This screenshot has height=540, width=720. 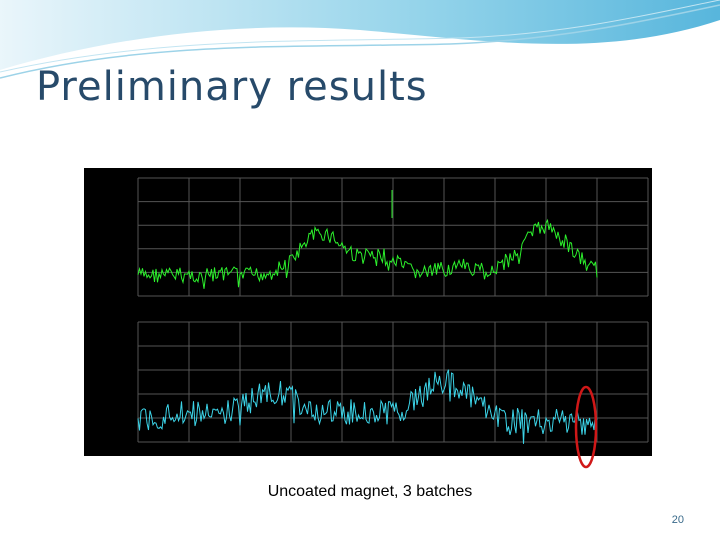 I want to click on page-number: 20, so click(x=677, y=520).